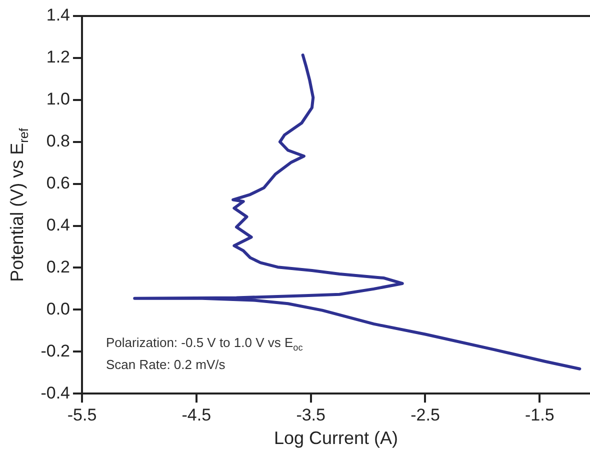  Describe the element at coordinates (204, 343) in the screenshot. I see `annotation: Polarization: -0.5 V to 1.0 V vs E$_{oc}$` at that location.